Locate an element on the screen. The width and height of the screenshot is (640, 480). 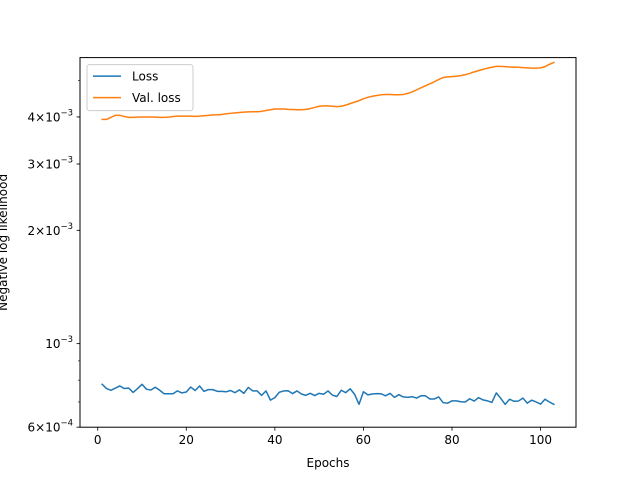
y-tick-label: 2×10⁻³ is located at coordinates (51, 230).